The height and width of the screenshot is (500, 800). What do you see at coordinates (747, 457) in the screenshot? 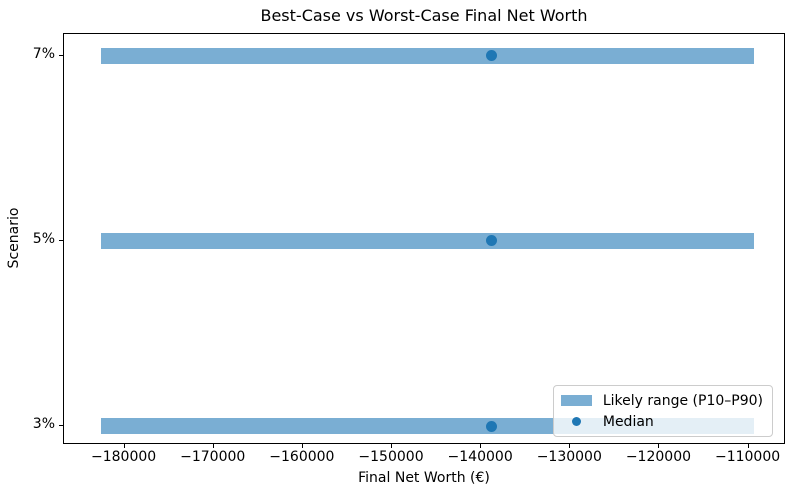
I see `x-tick-label: −110000` at bounding box center [747, 457].